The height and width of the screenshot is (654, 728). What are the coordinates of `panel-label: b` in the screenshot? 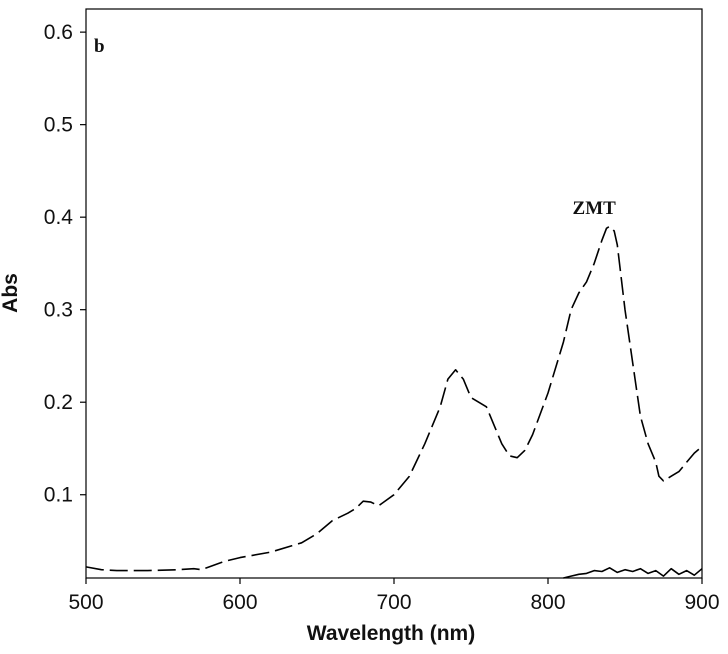 It's located at (99, 46).